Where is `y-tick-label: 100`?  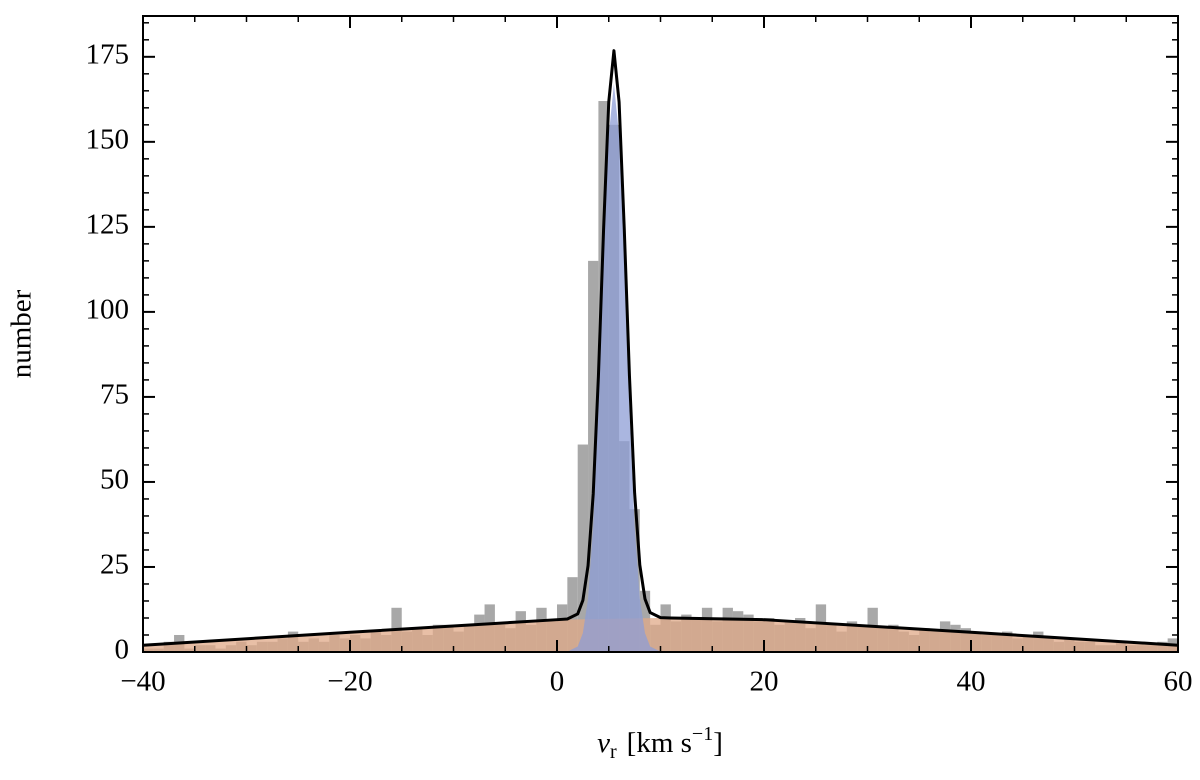 y-tick-label: 100 is located at coordinates (108, 310).